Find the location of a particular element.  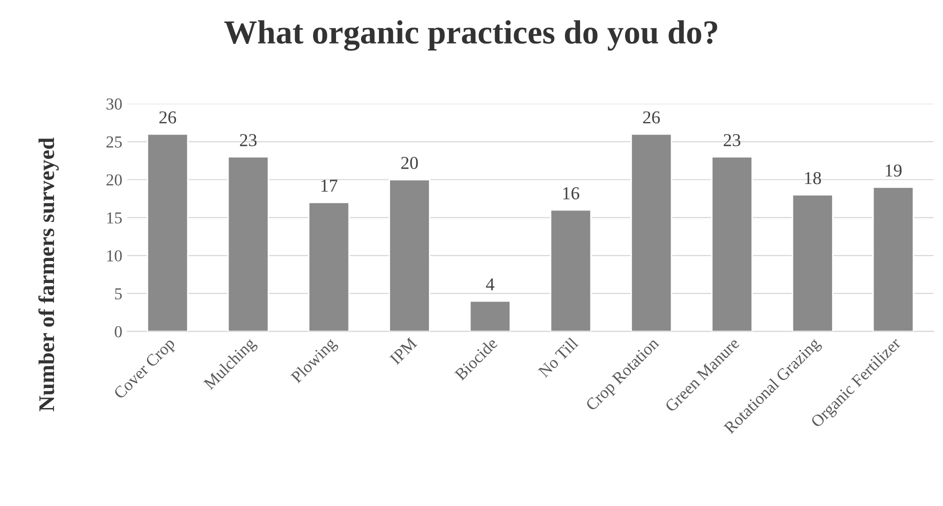

y-tick-label: 30 is located at coordinates (114, 104).